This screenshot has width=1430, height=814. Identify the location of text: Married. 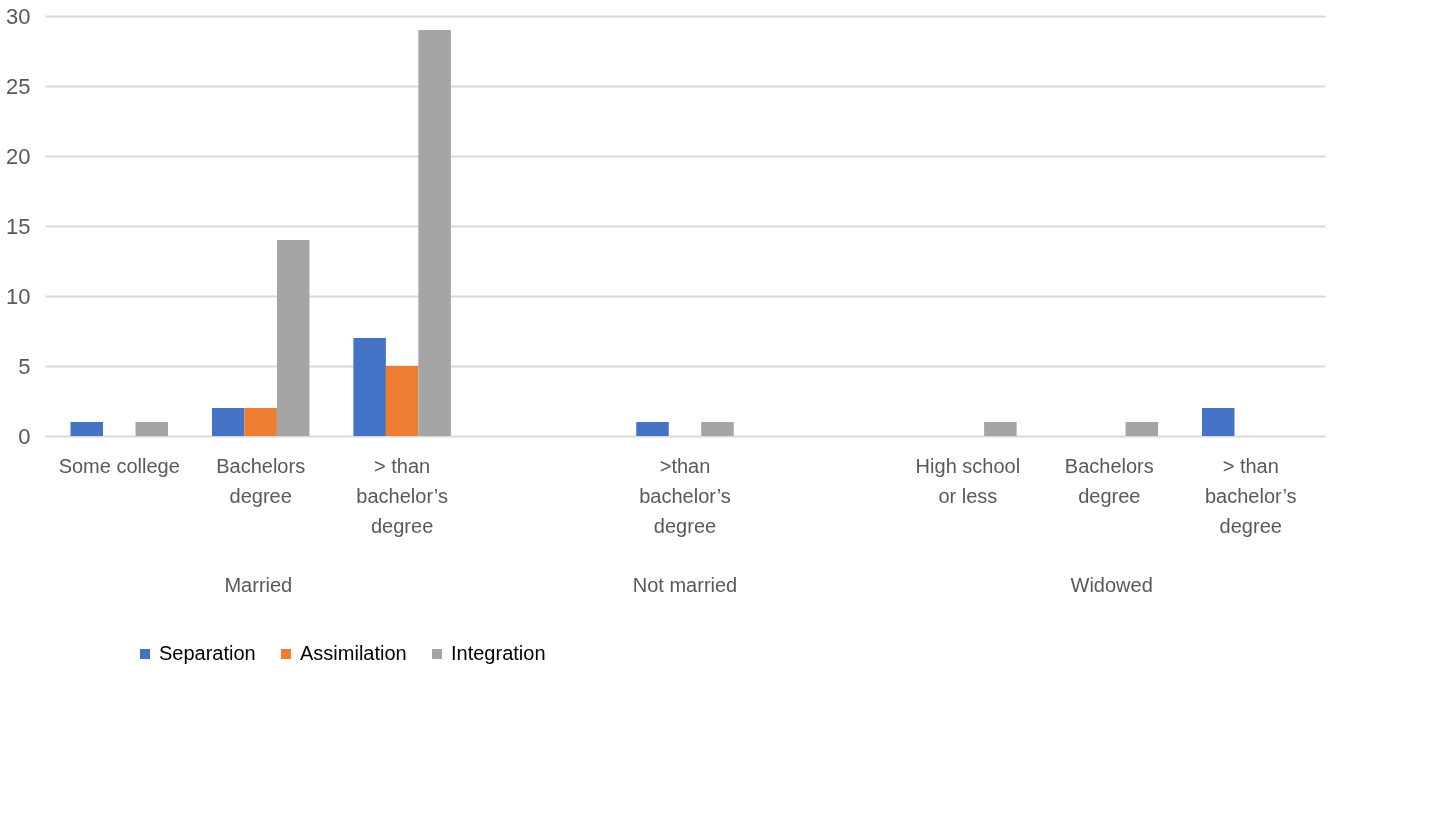
(258, 585).